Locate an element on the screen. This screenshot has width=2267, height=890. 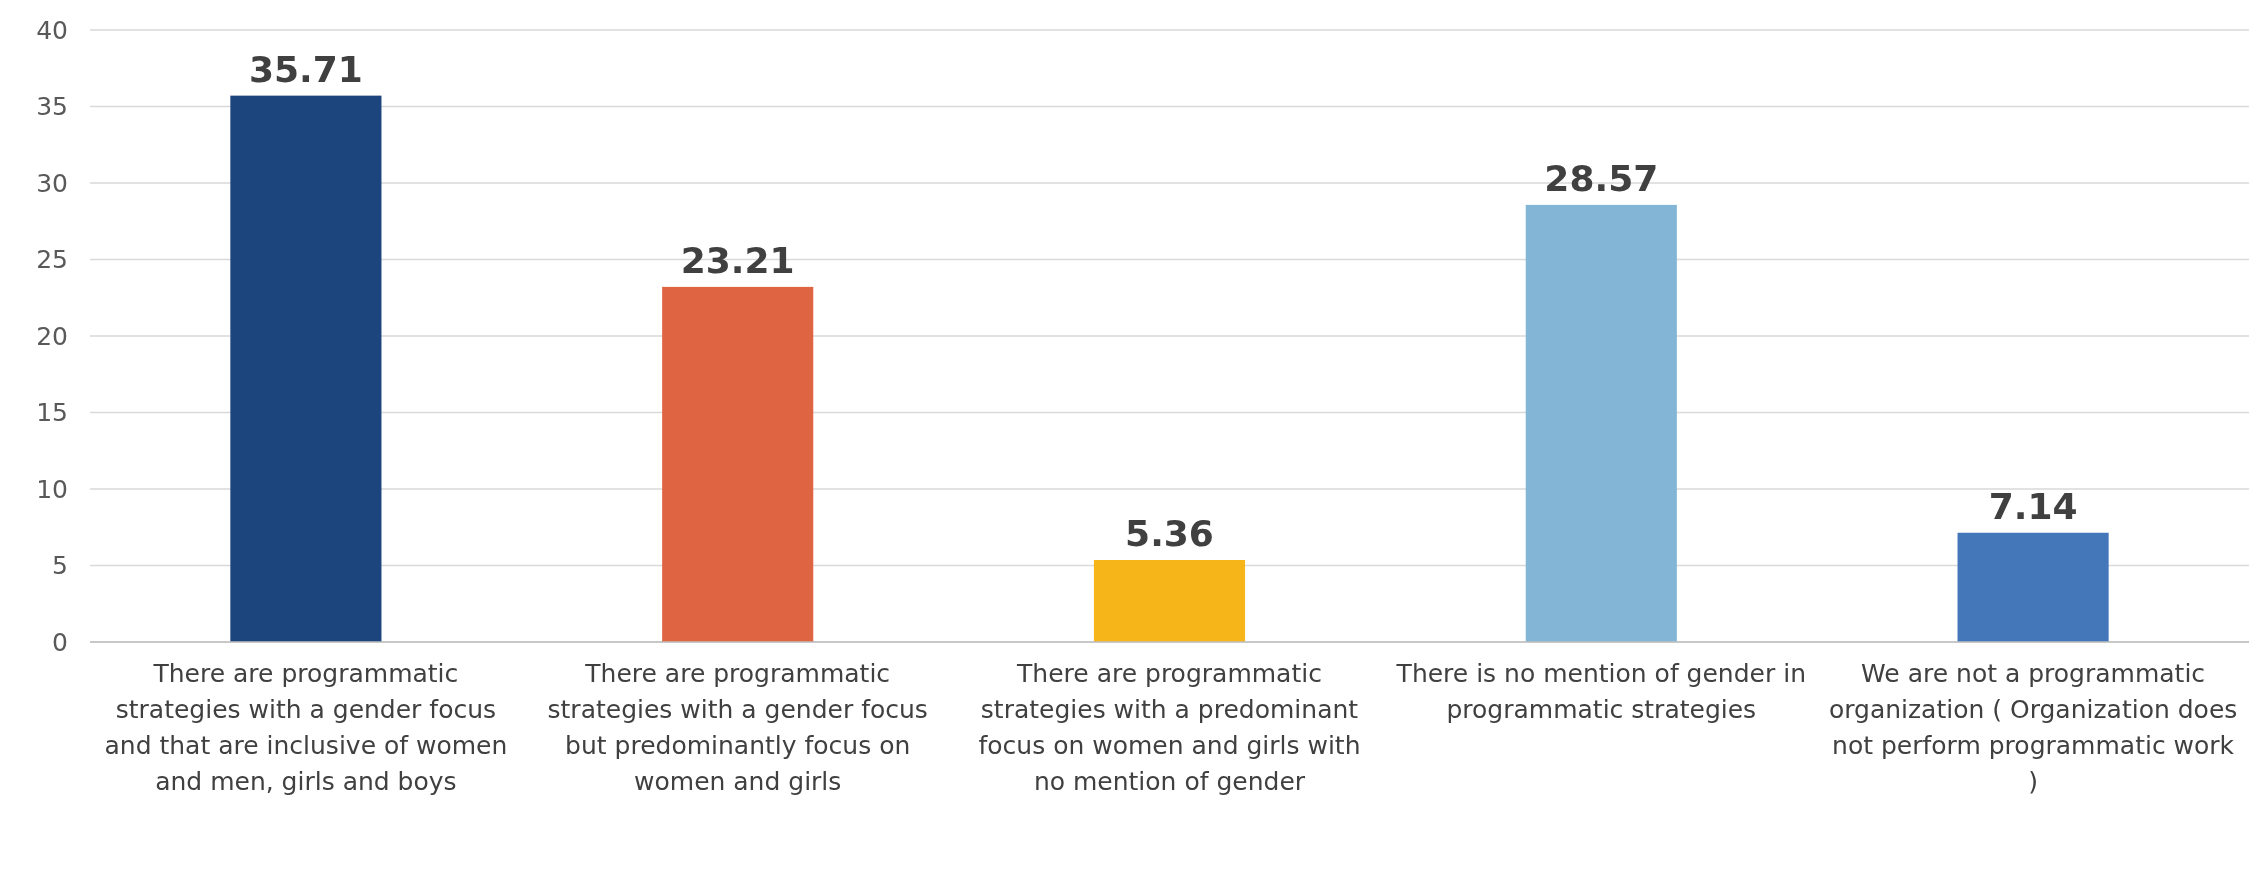
data-label: 28.57 is located at coordinates (1601, 178).